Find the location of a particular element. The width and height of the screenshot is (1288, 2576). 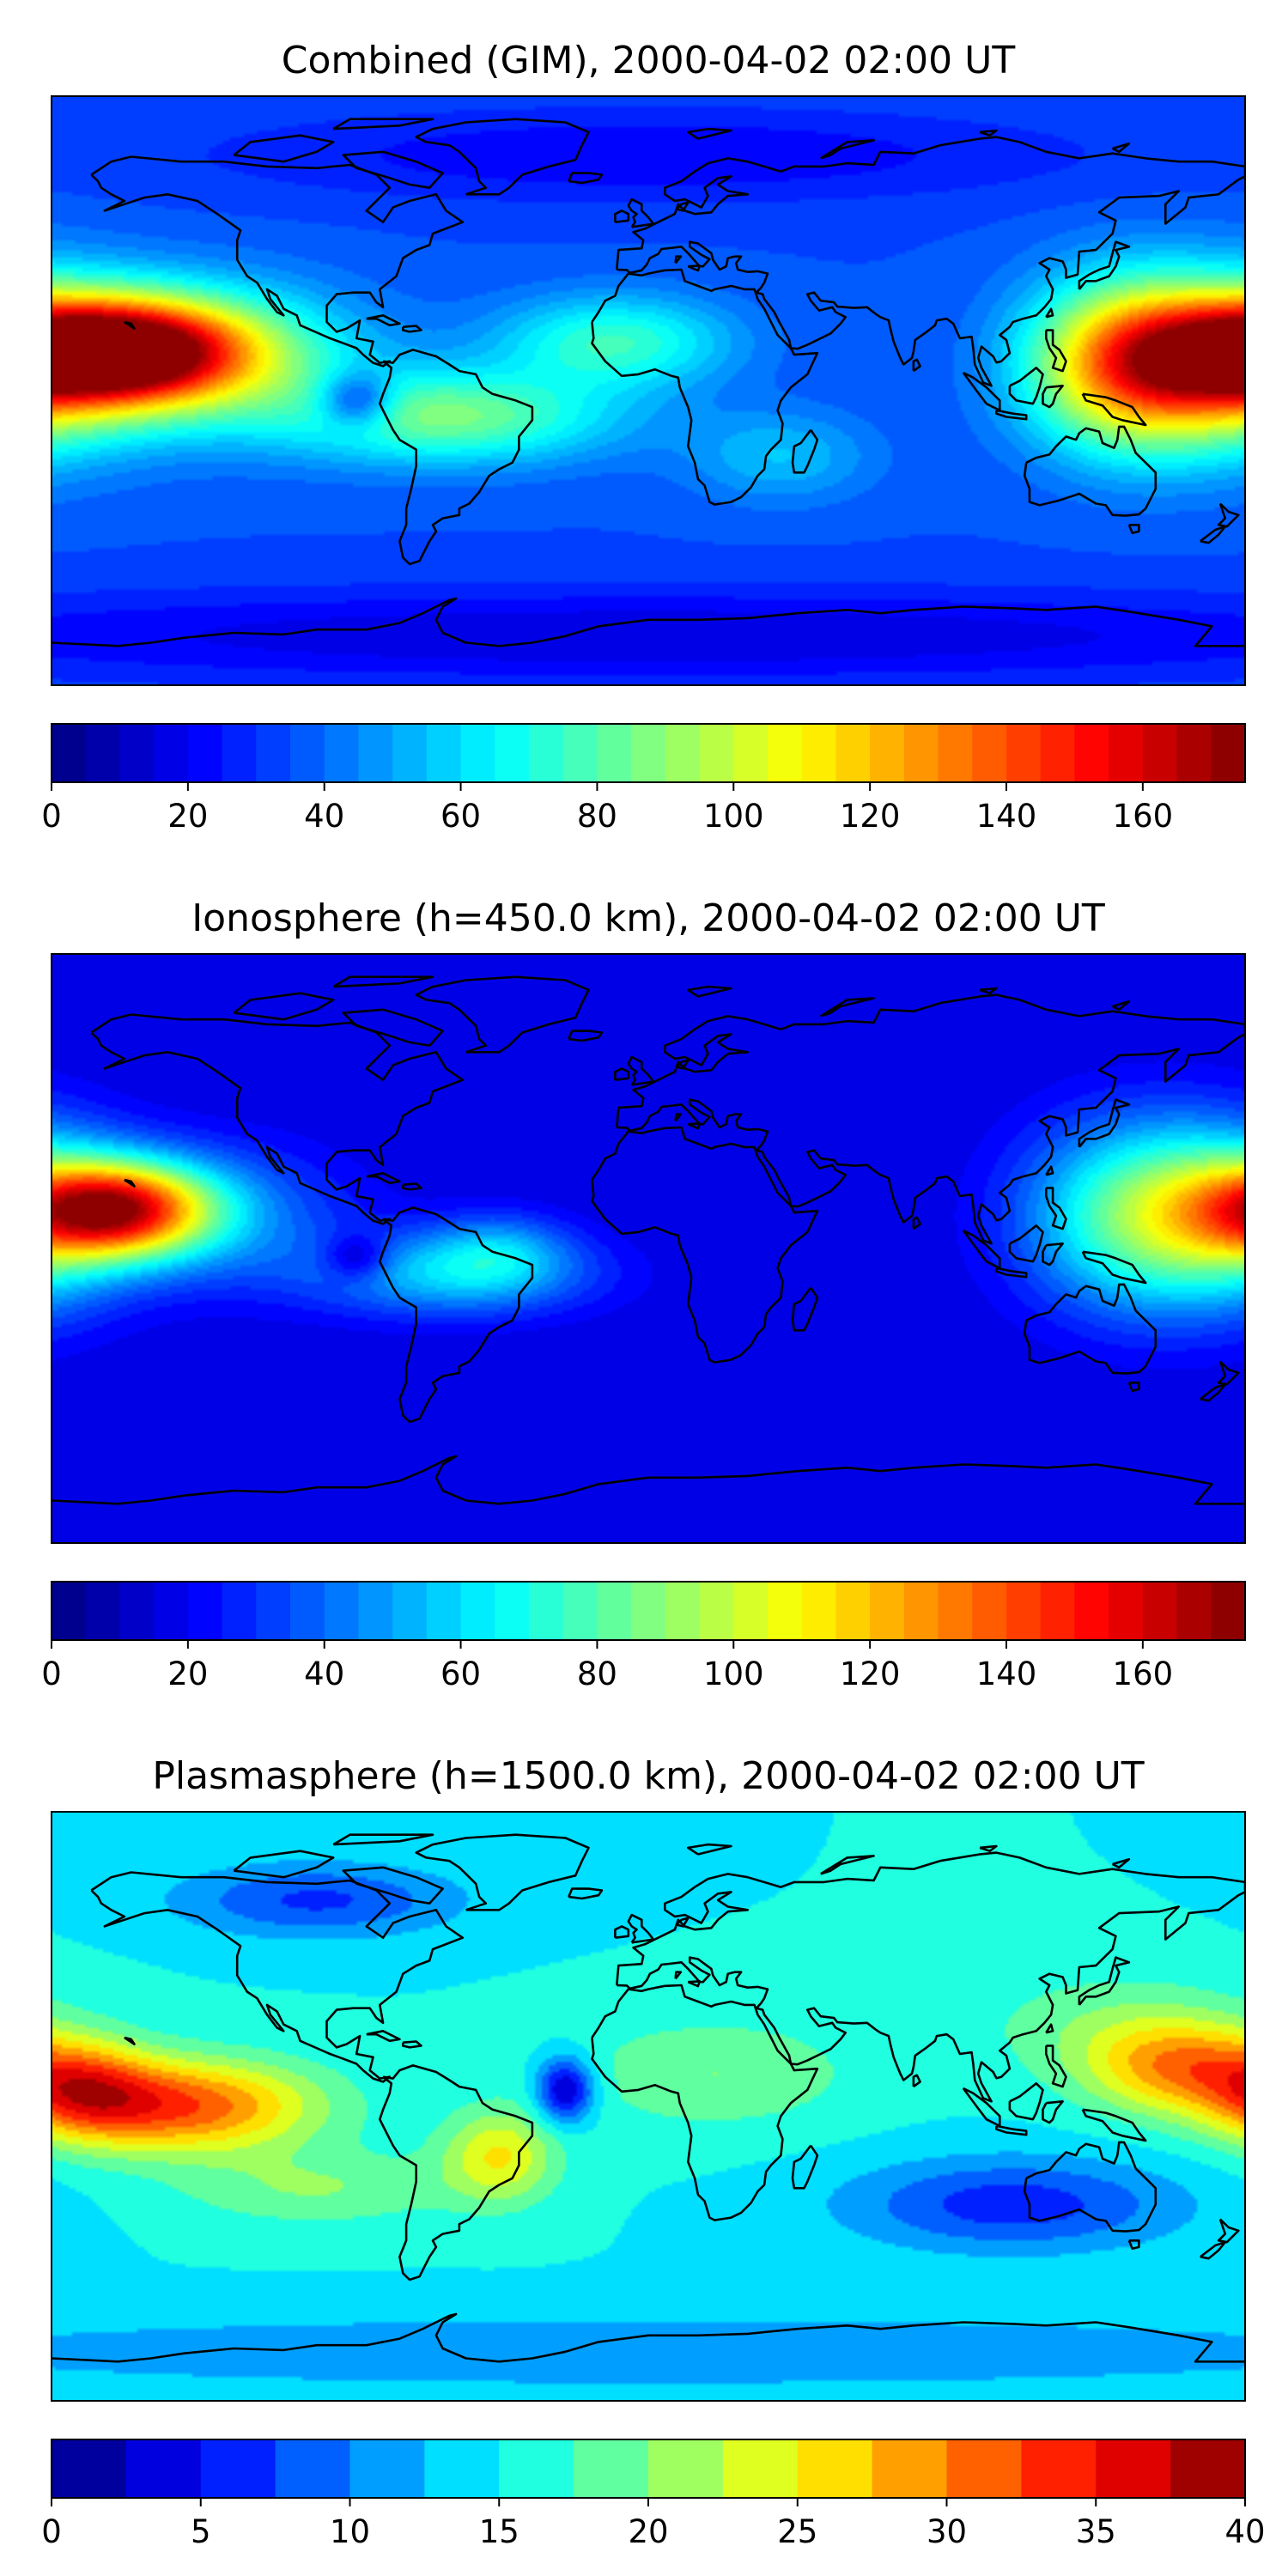

colorbar-tick-label: 100 is located at coordinates (733, 1674).